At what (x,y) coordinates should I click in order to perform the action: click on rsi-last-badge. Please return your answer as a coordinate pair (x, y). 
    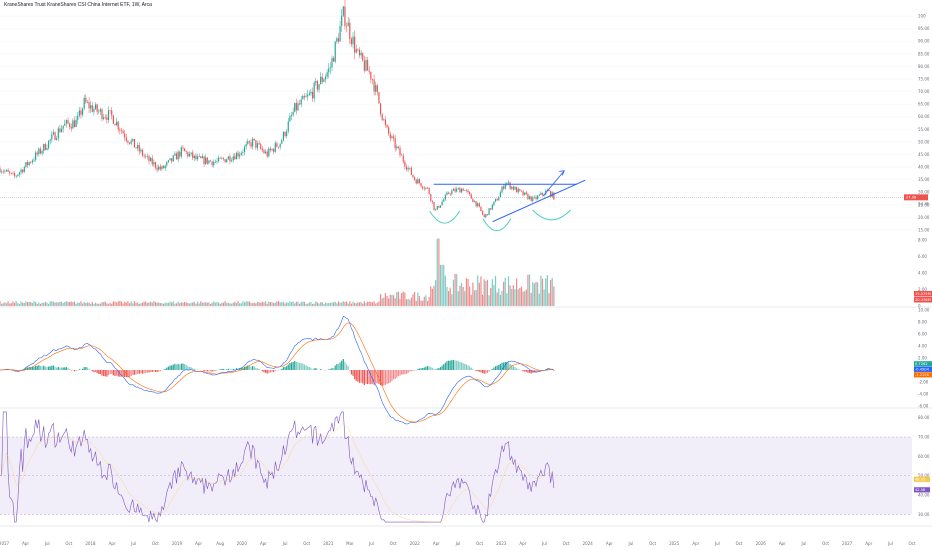
    Looking at the image, I should click on (922, 479).